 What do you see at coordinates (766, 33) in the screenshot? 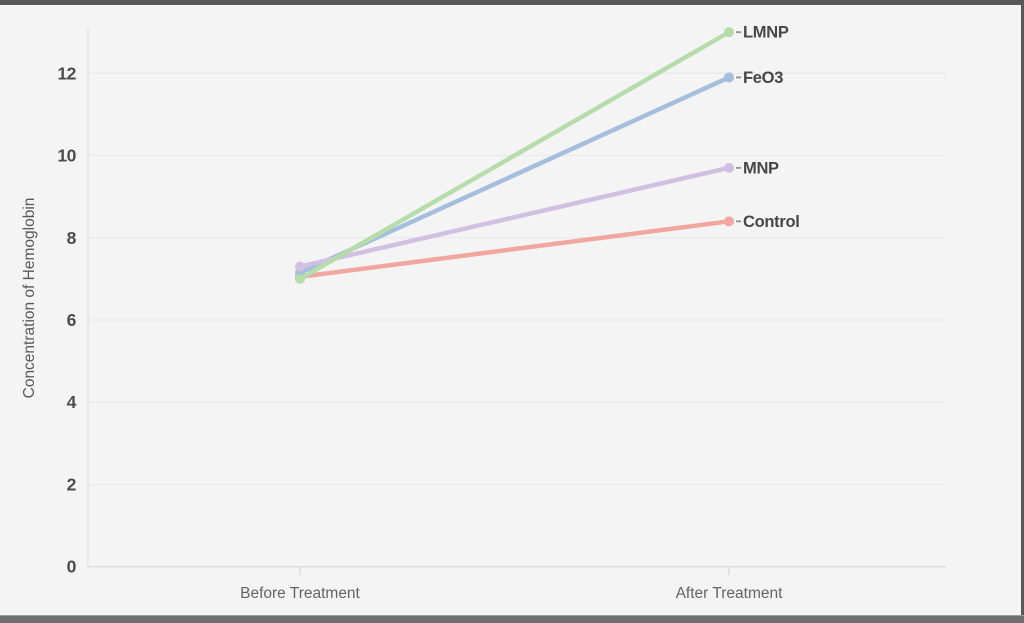
I see `series-label-LMNP: LMNP` at bounding box center [766, 33].